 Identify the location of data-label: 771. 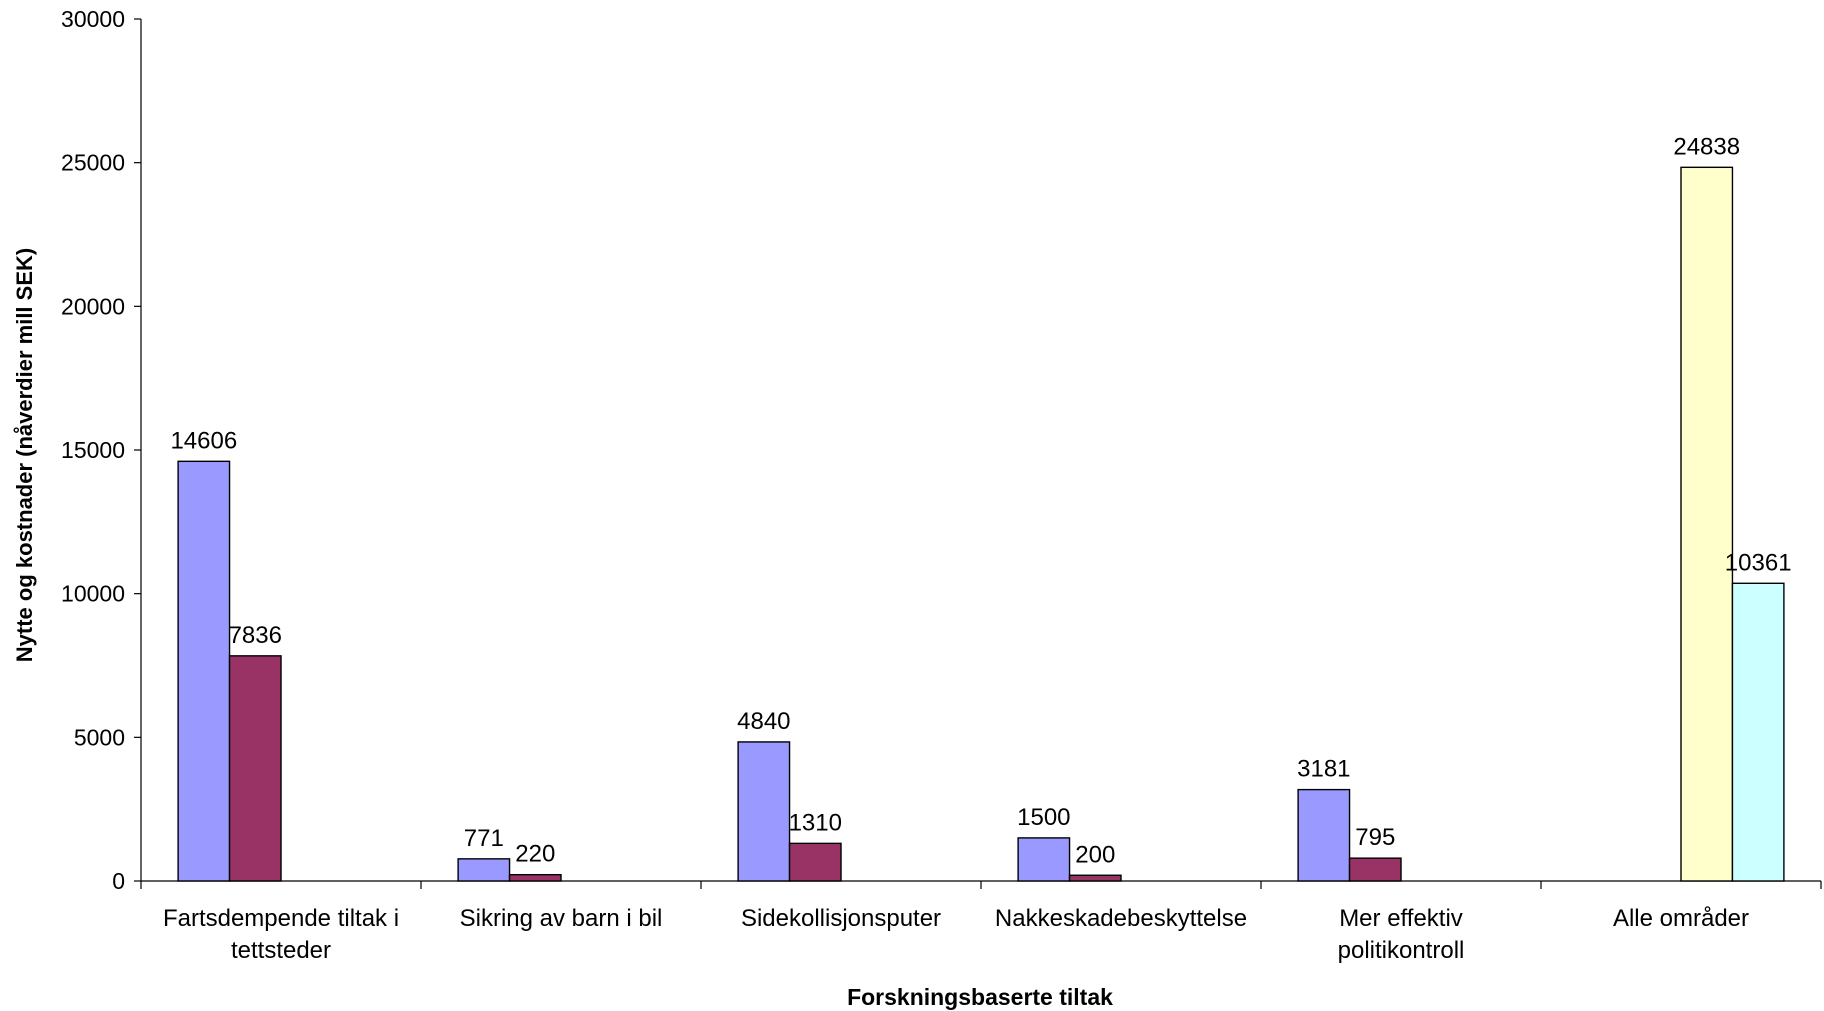
(484, 838).